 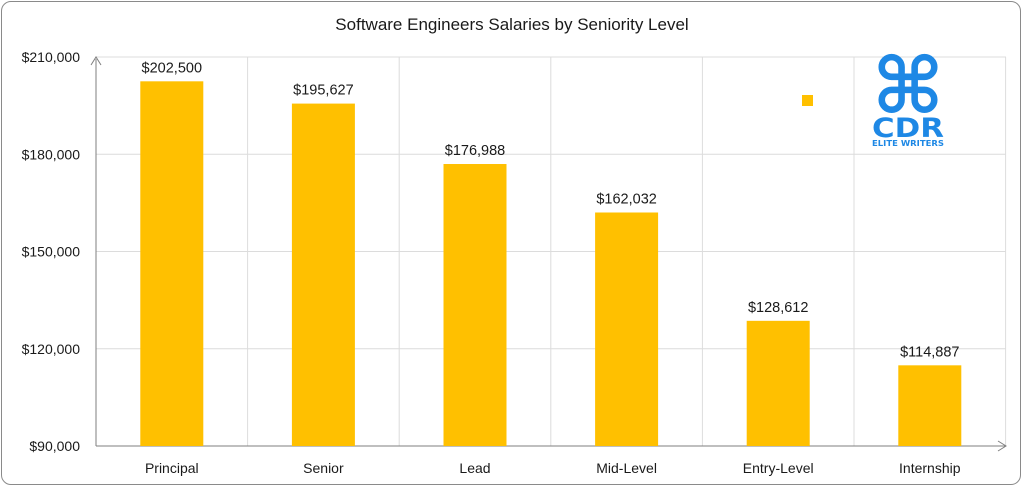 What do you see at coordinates (323, 91) in the screenshot?
I see `data-label: $195,627` at bounding box center [323, 91].